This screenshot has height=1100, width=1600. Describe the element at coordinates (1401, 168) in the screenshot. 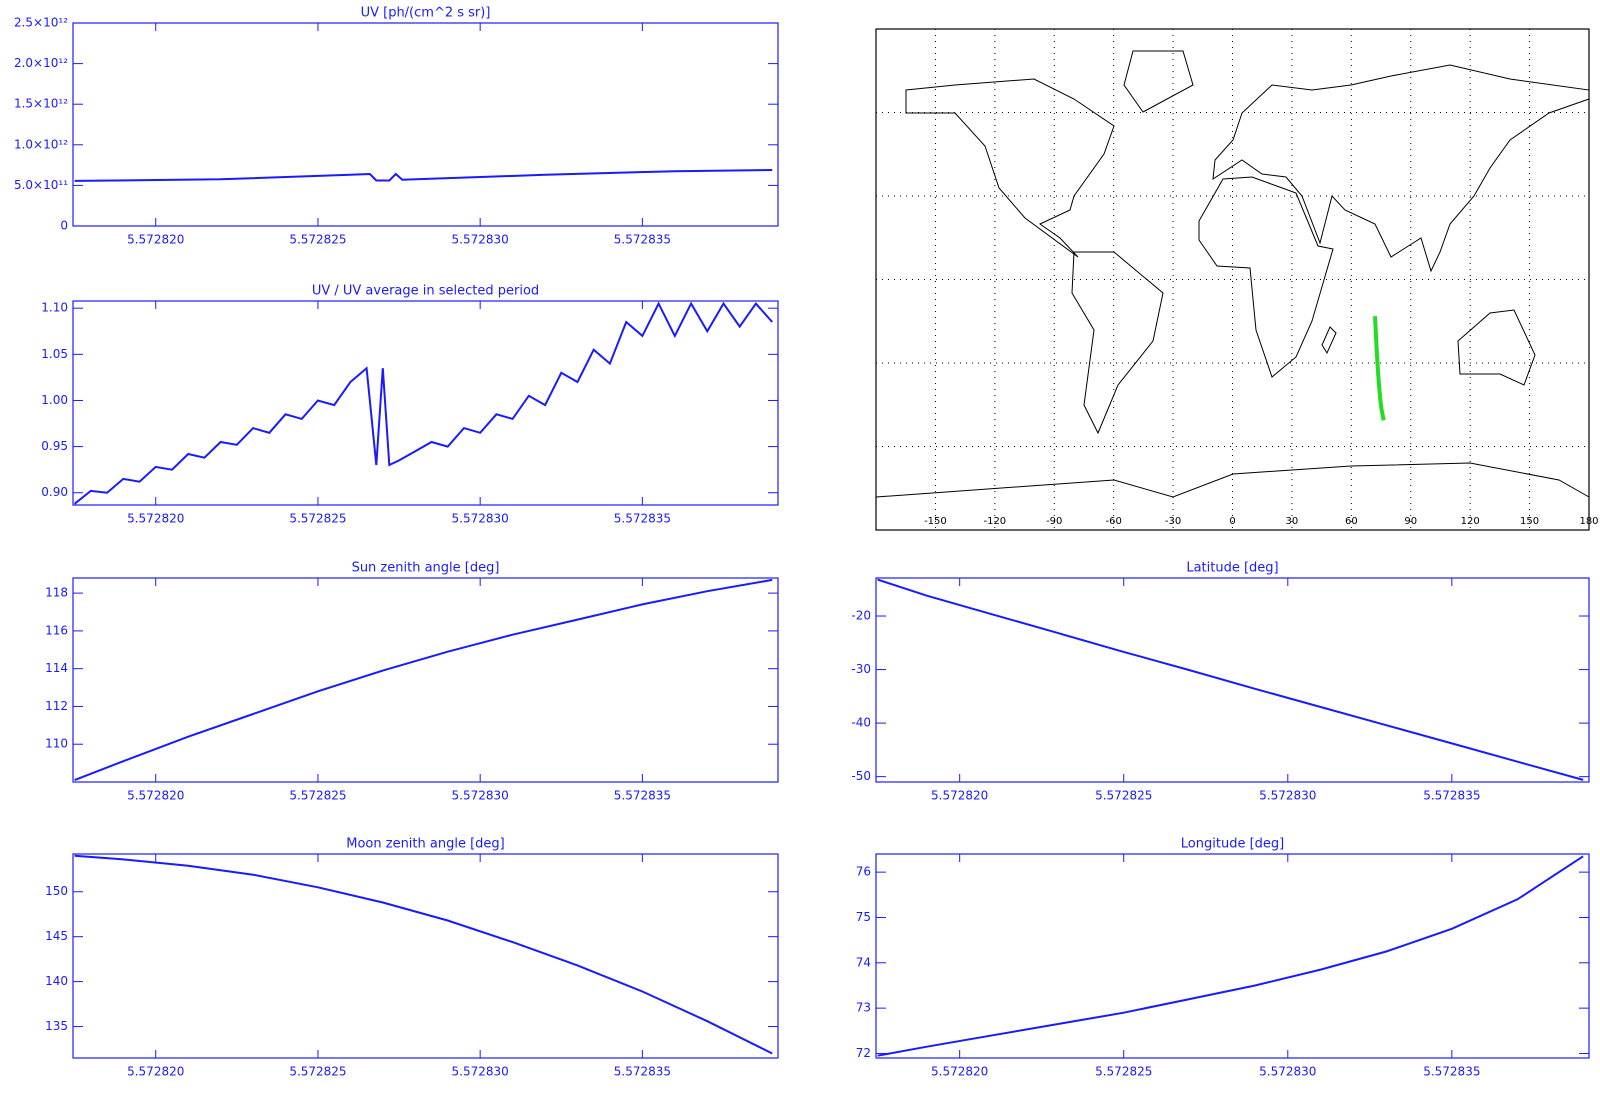

I see `eurasia` at that location.